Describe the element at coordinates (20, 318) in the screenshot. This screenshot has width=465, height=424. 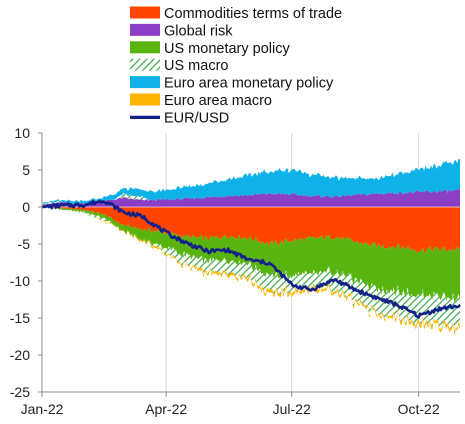
I see `y-tick-label: -15` at that location.